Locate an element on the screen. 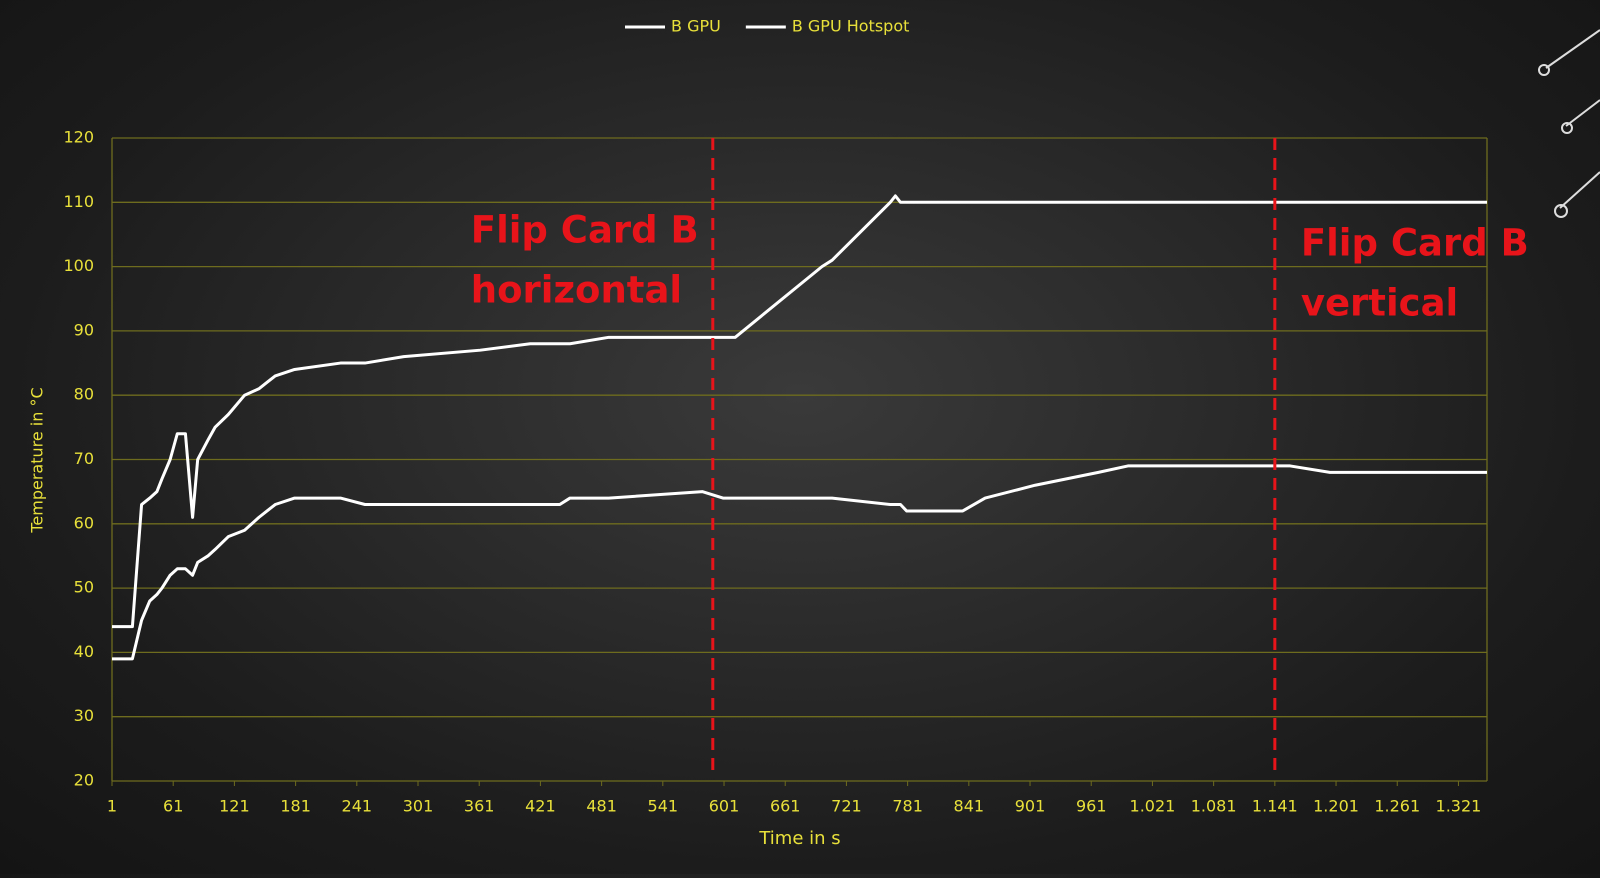  x-axis-title: Time in s is located at coordinates (799, 838).